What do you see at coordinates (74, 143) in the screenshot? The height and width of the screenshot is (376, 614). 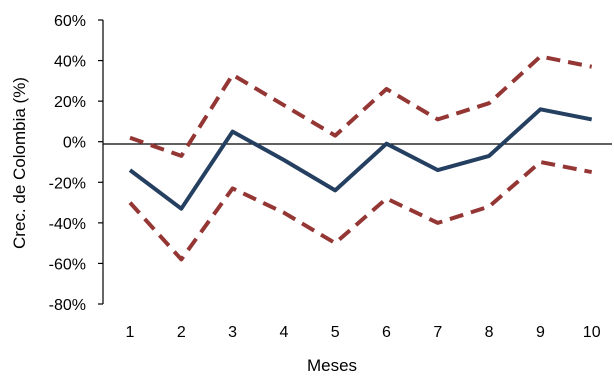 I see `y-tick-label: 0%` at bounding box center [74, 143].